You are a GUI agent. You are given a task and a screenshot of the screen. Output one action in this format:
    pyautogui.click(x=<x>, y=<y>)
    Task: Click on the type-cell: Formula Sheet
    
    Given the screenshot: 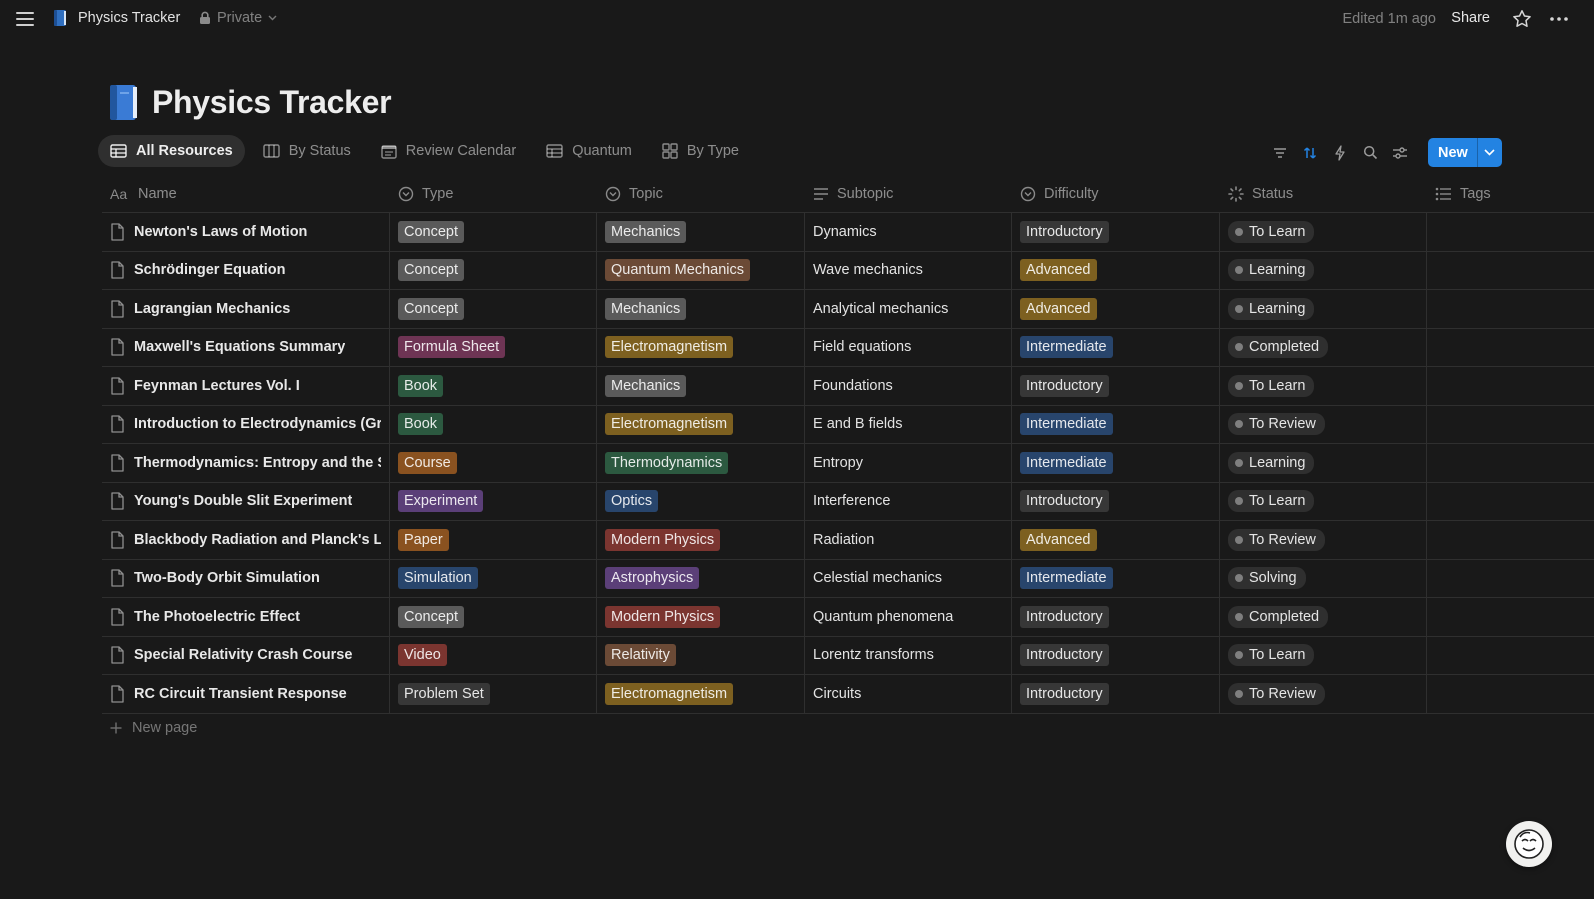 What is the action you would take?
    pyautogui.click(x=493, y=347)
    